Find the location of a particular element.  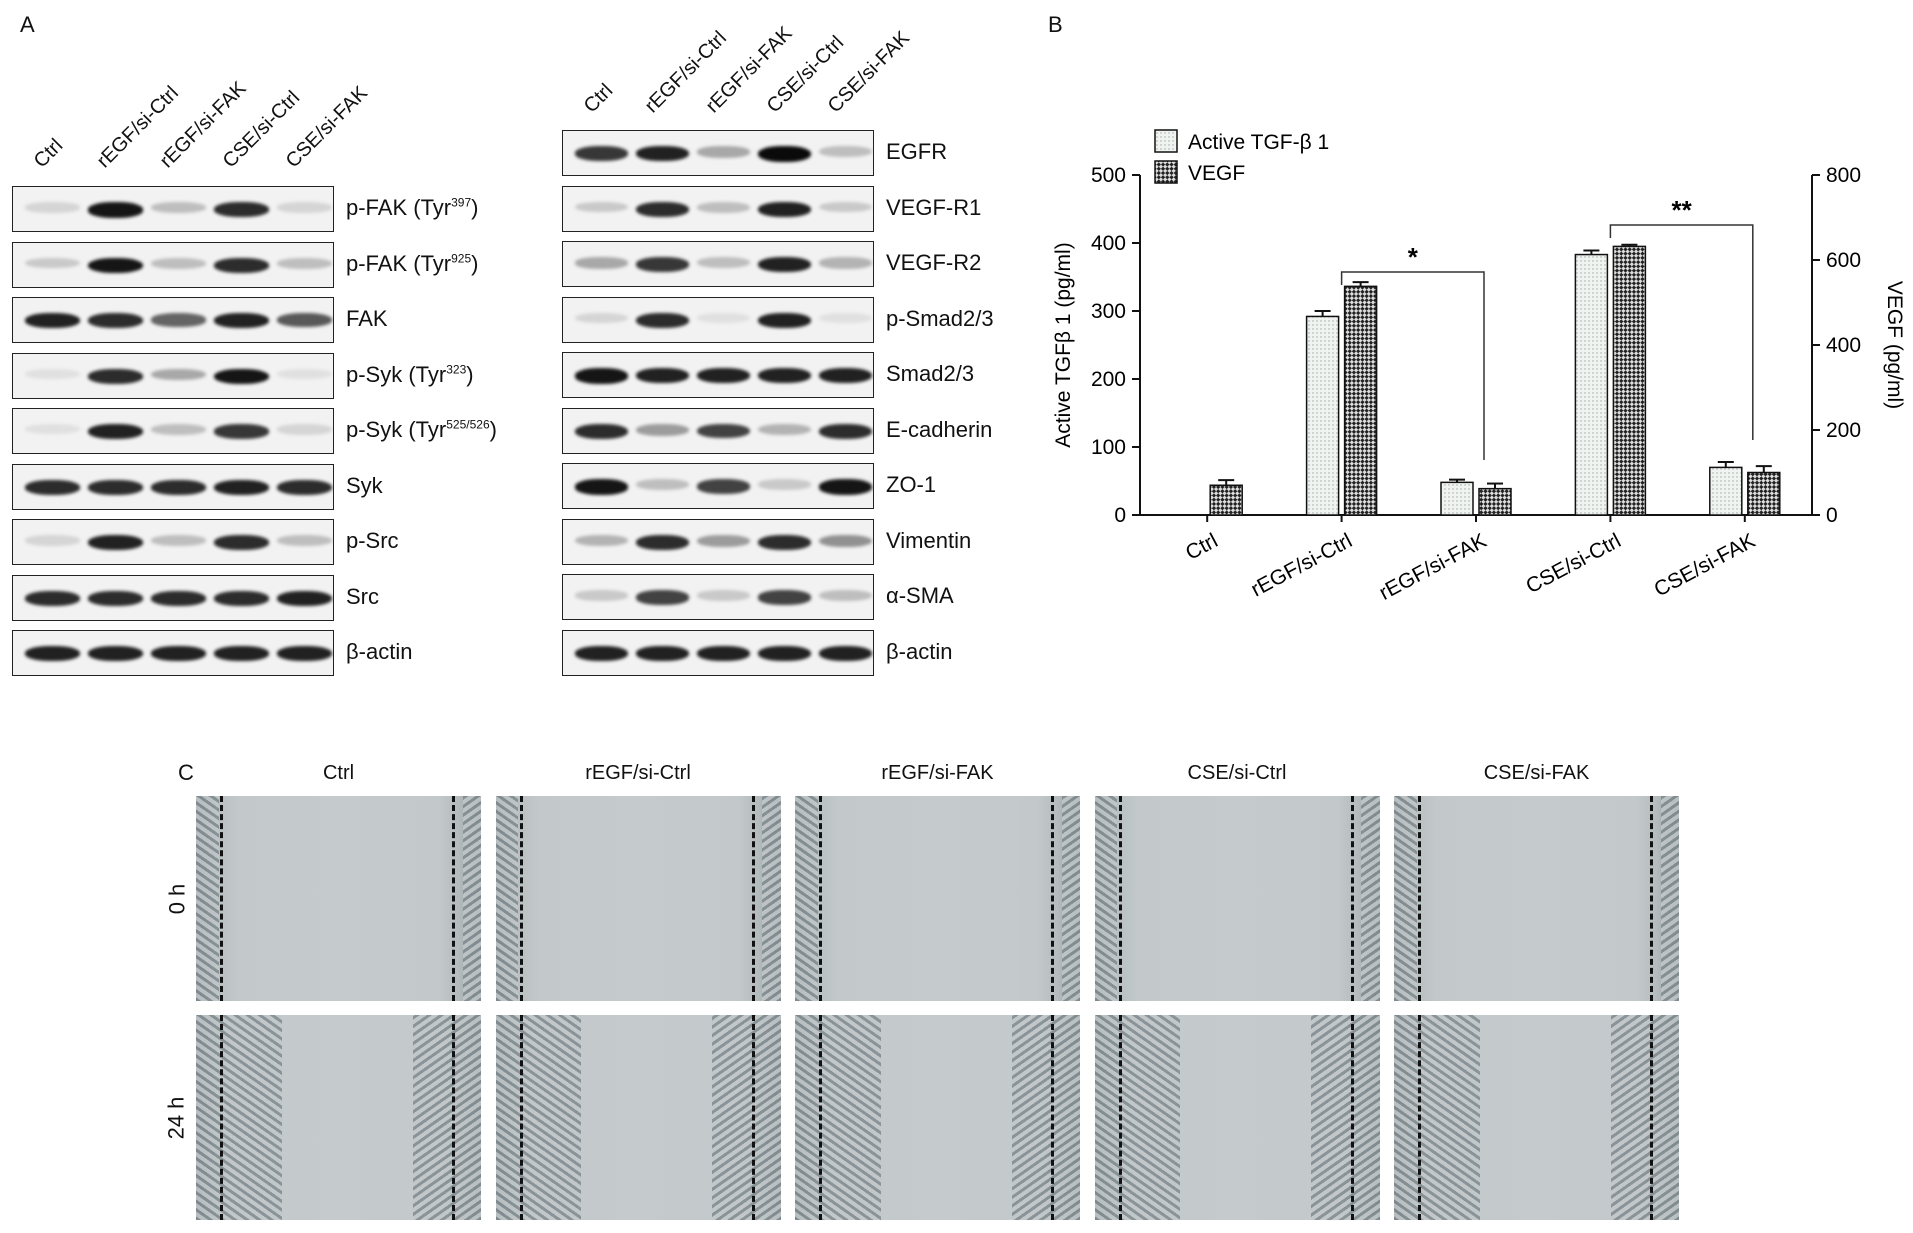

y-tick-label-left: 200 is located at coordinates (1108, 379).